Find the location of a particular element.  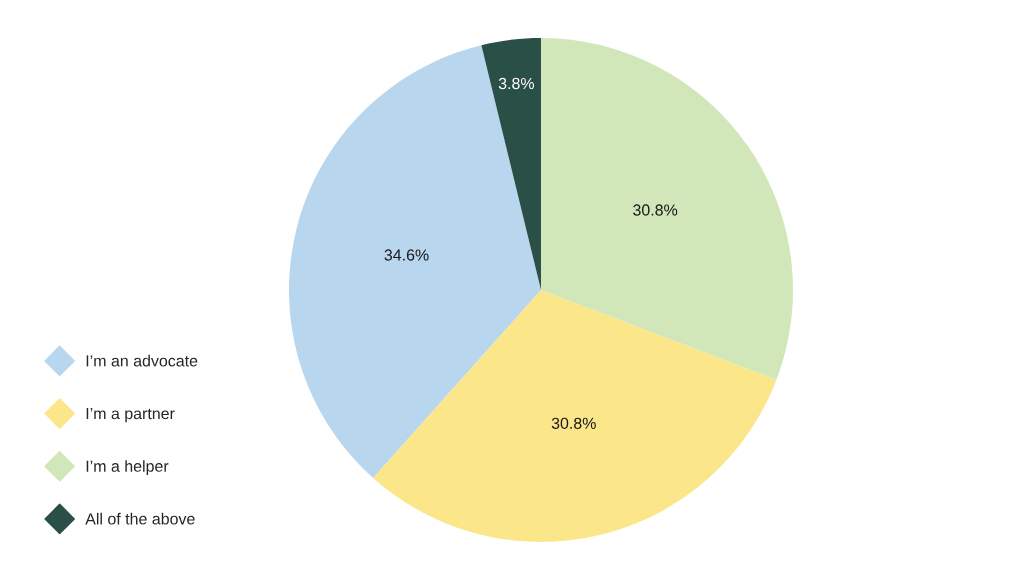

legend-label: All of the above is located at coordinates (140, 518).